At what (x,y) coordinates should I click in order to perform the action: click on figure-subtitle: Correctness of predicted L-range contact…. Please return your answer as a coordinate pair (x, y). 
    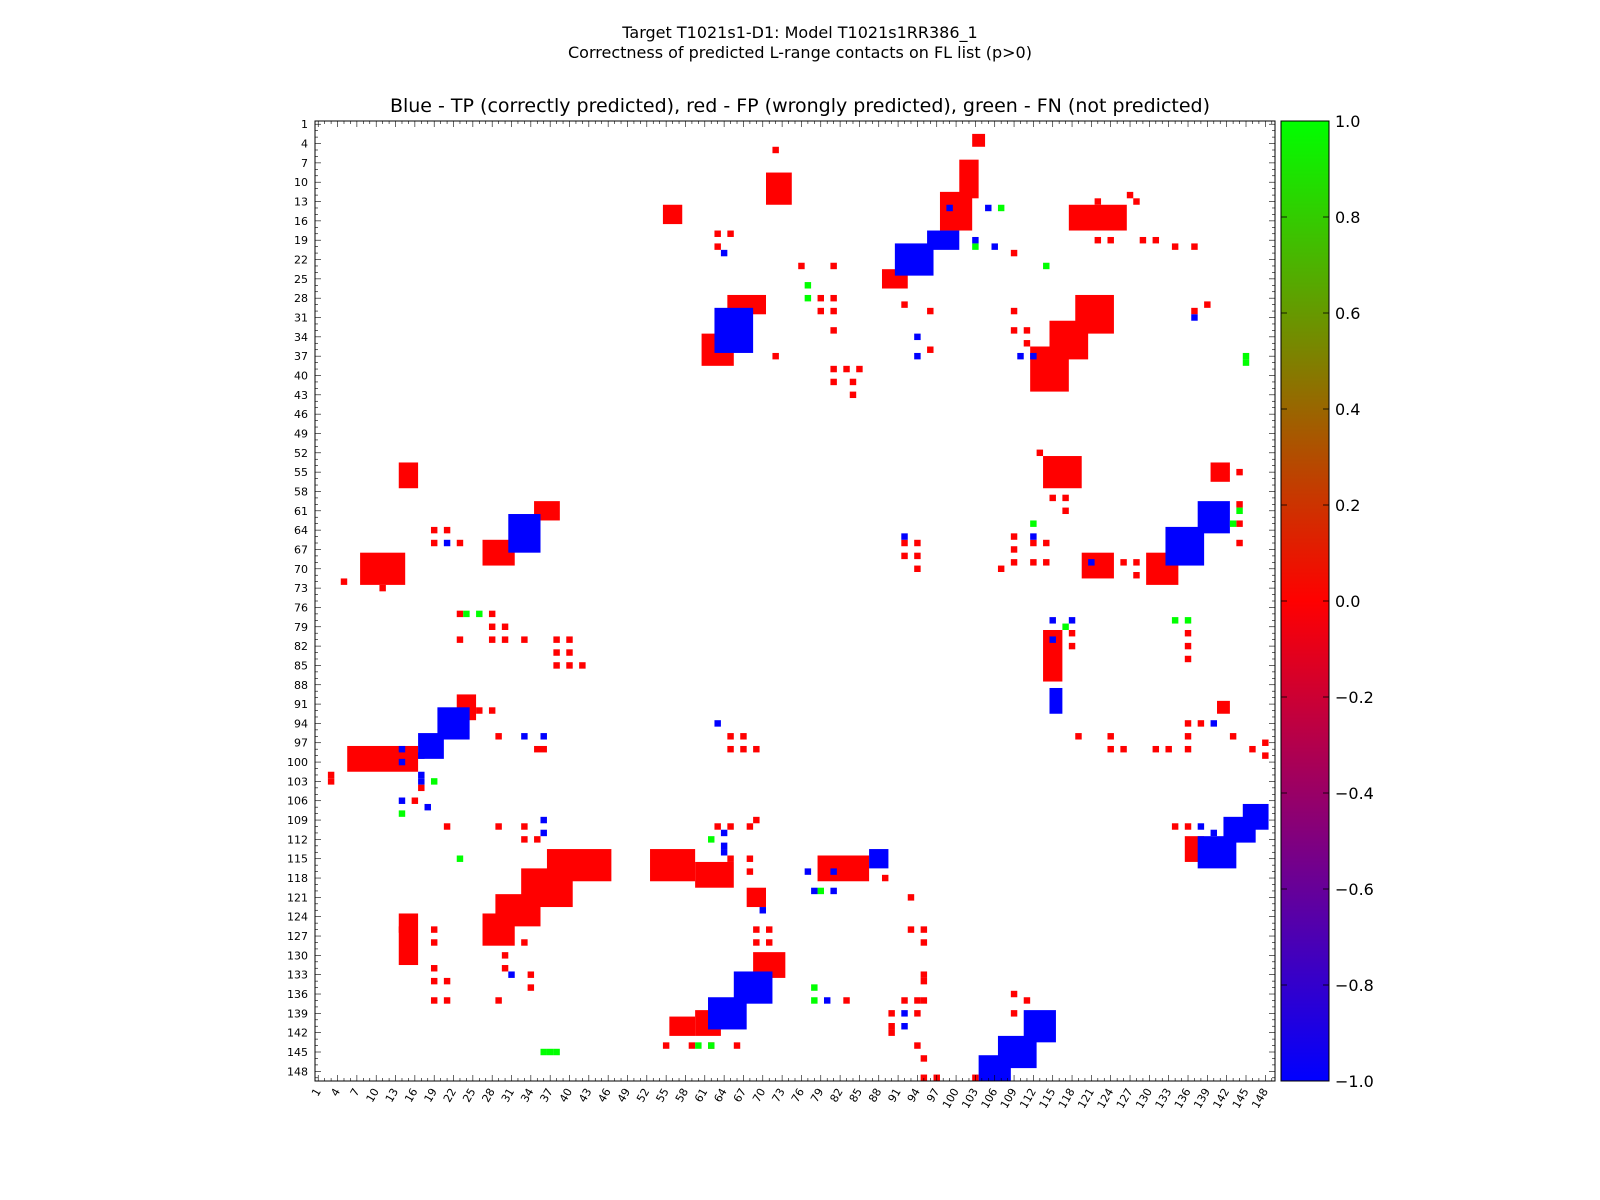
    Looking at the image, I should click on (800, 52).